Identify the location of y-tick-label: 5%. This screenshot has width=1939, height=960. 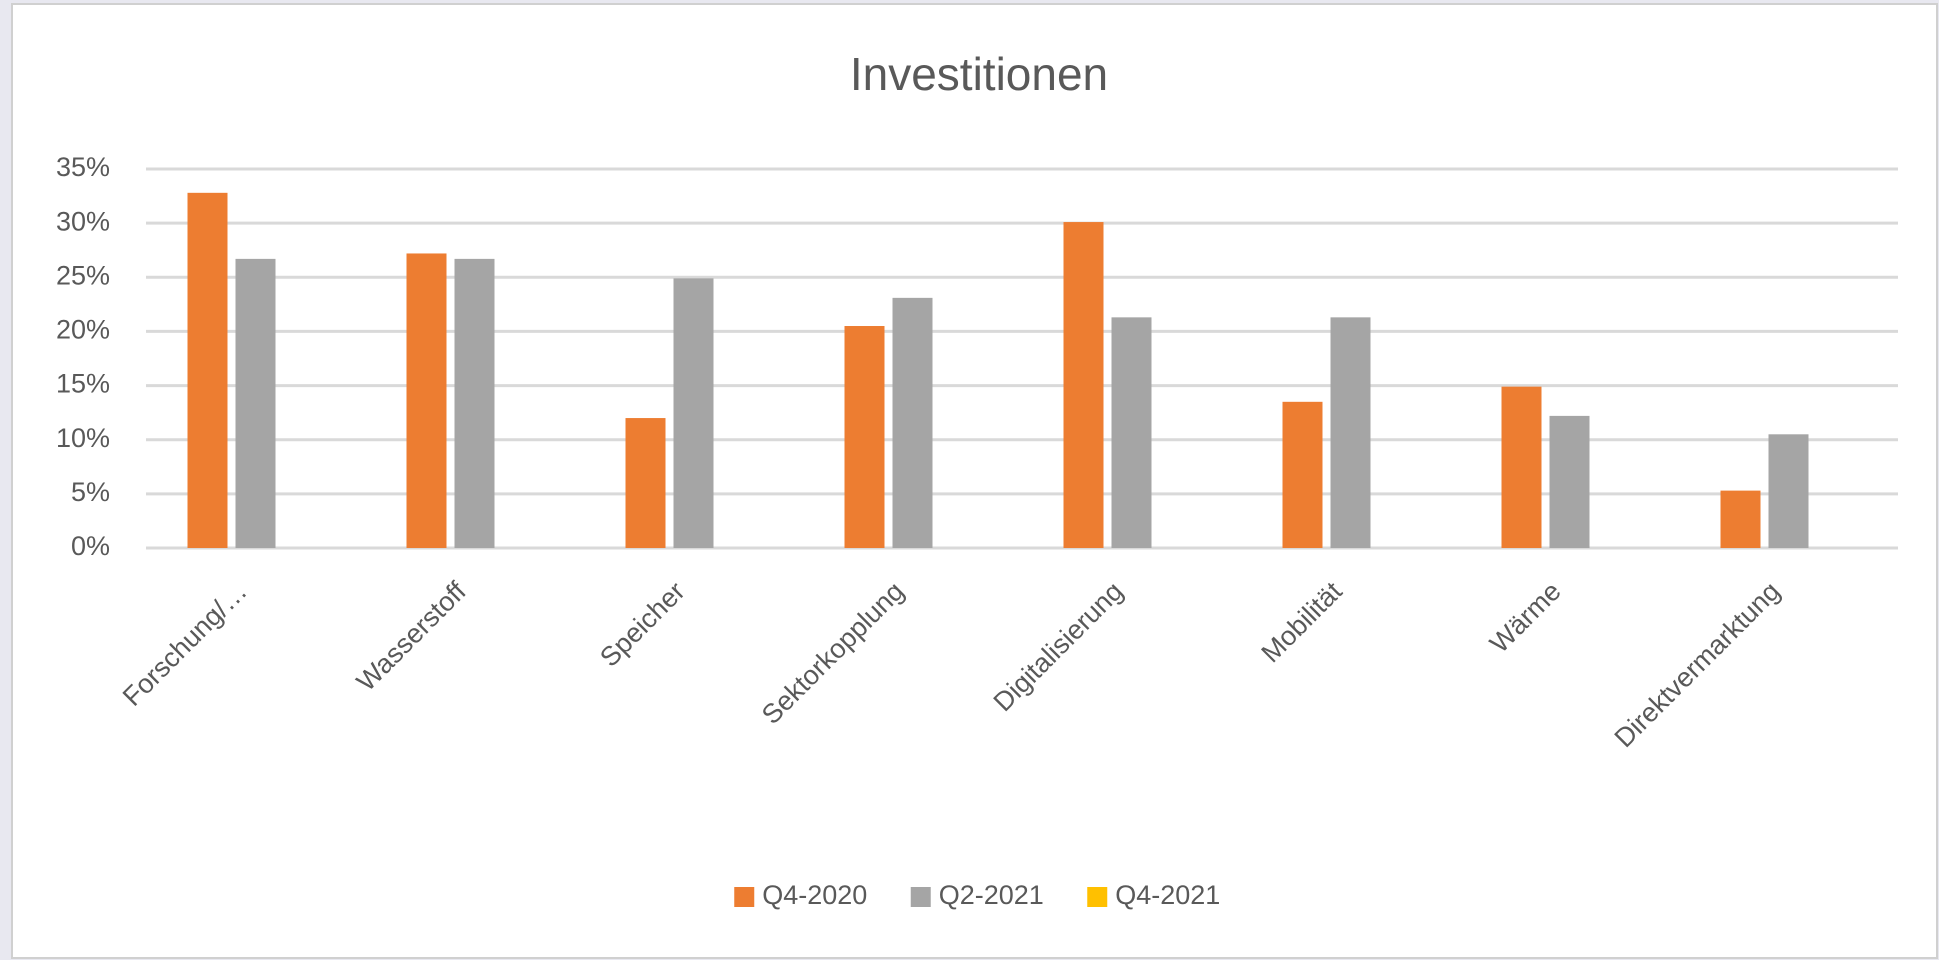
(90, 492).